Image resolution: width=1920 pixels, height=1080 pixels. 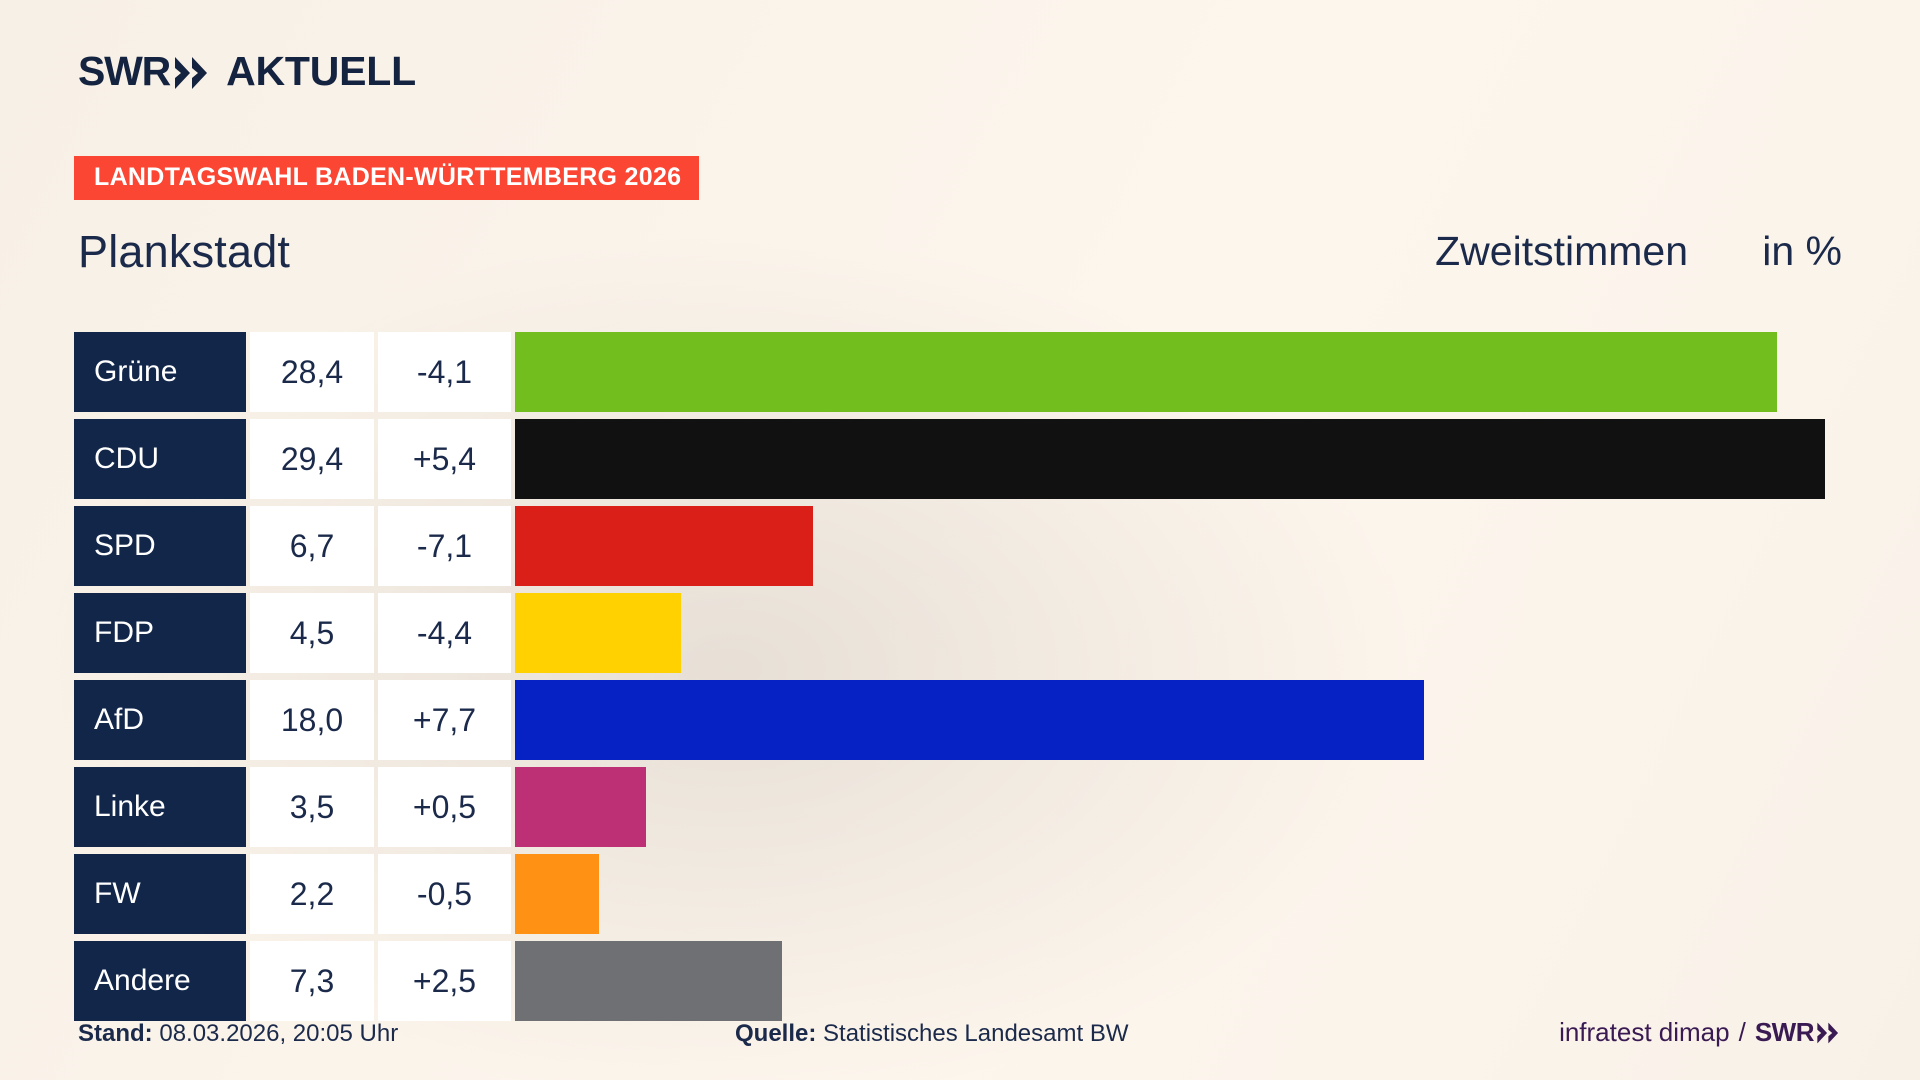 I want to click on timestamp-value: 08.03.2026, 20:05 Uhr, so click(x=279, y=1033).